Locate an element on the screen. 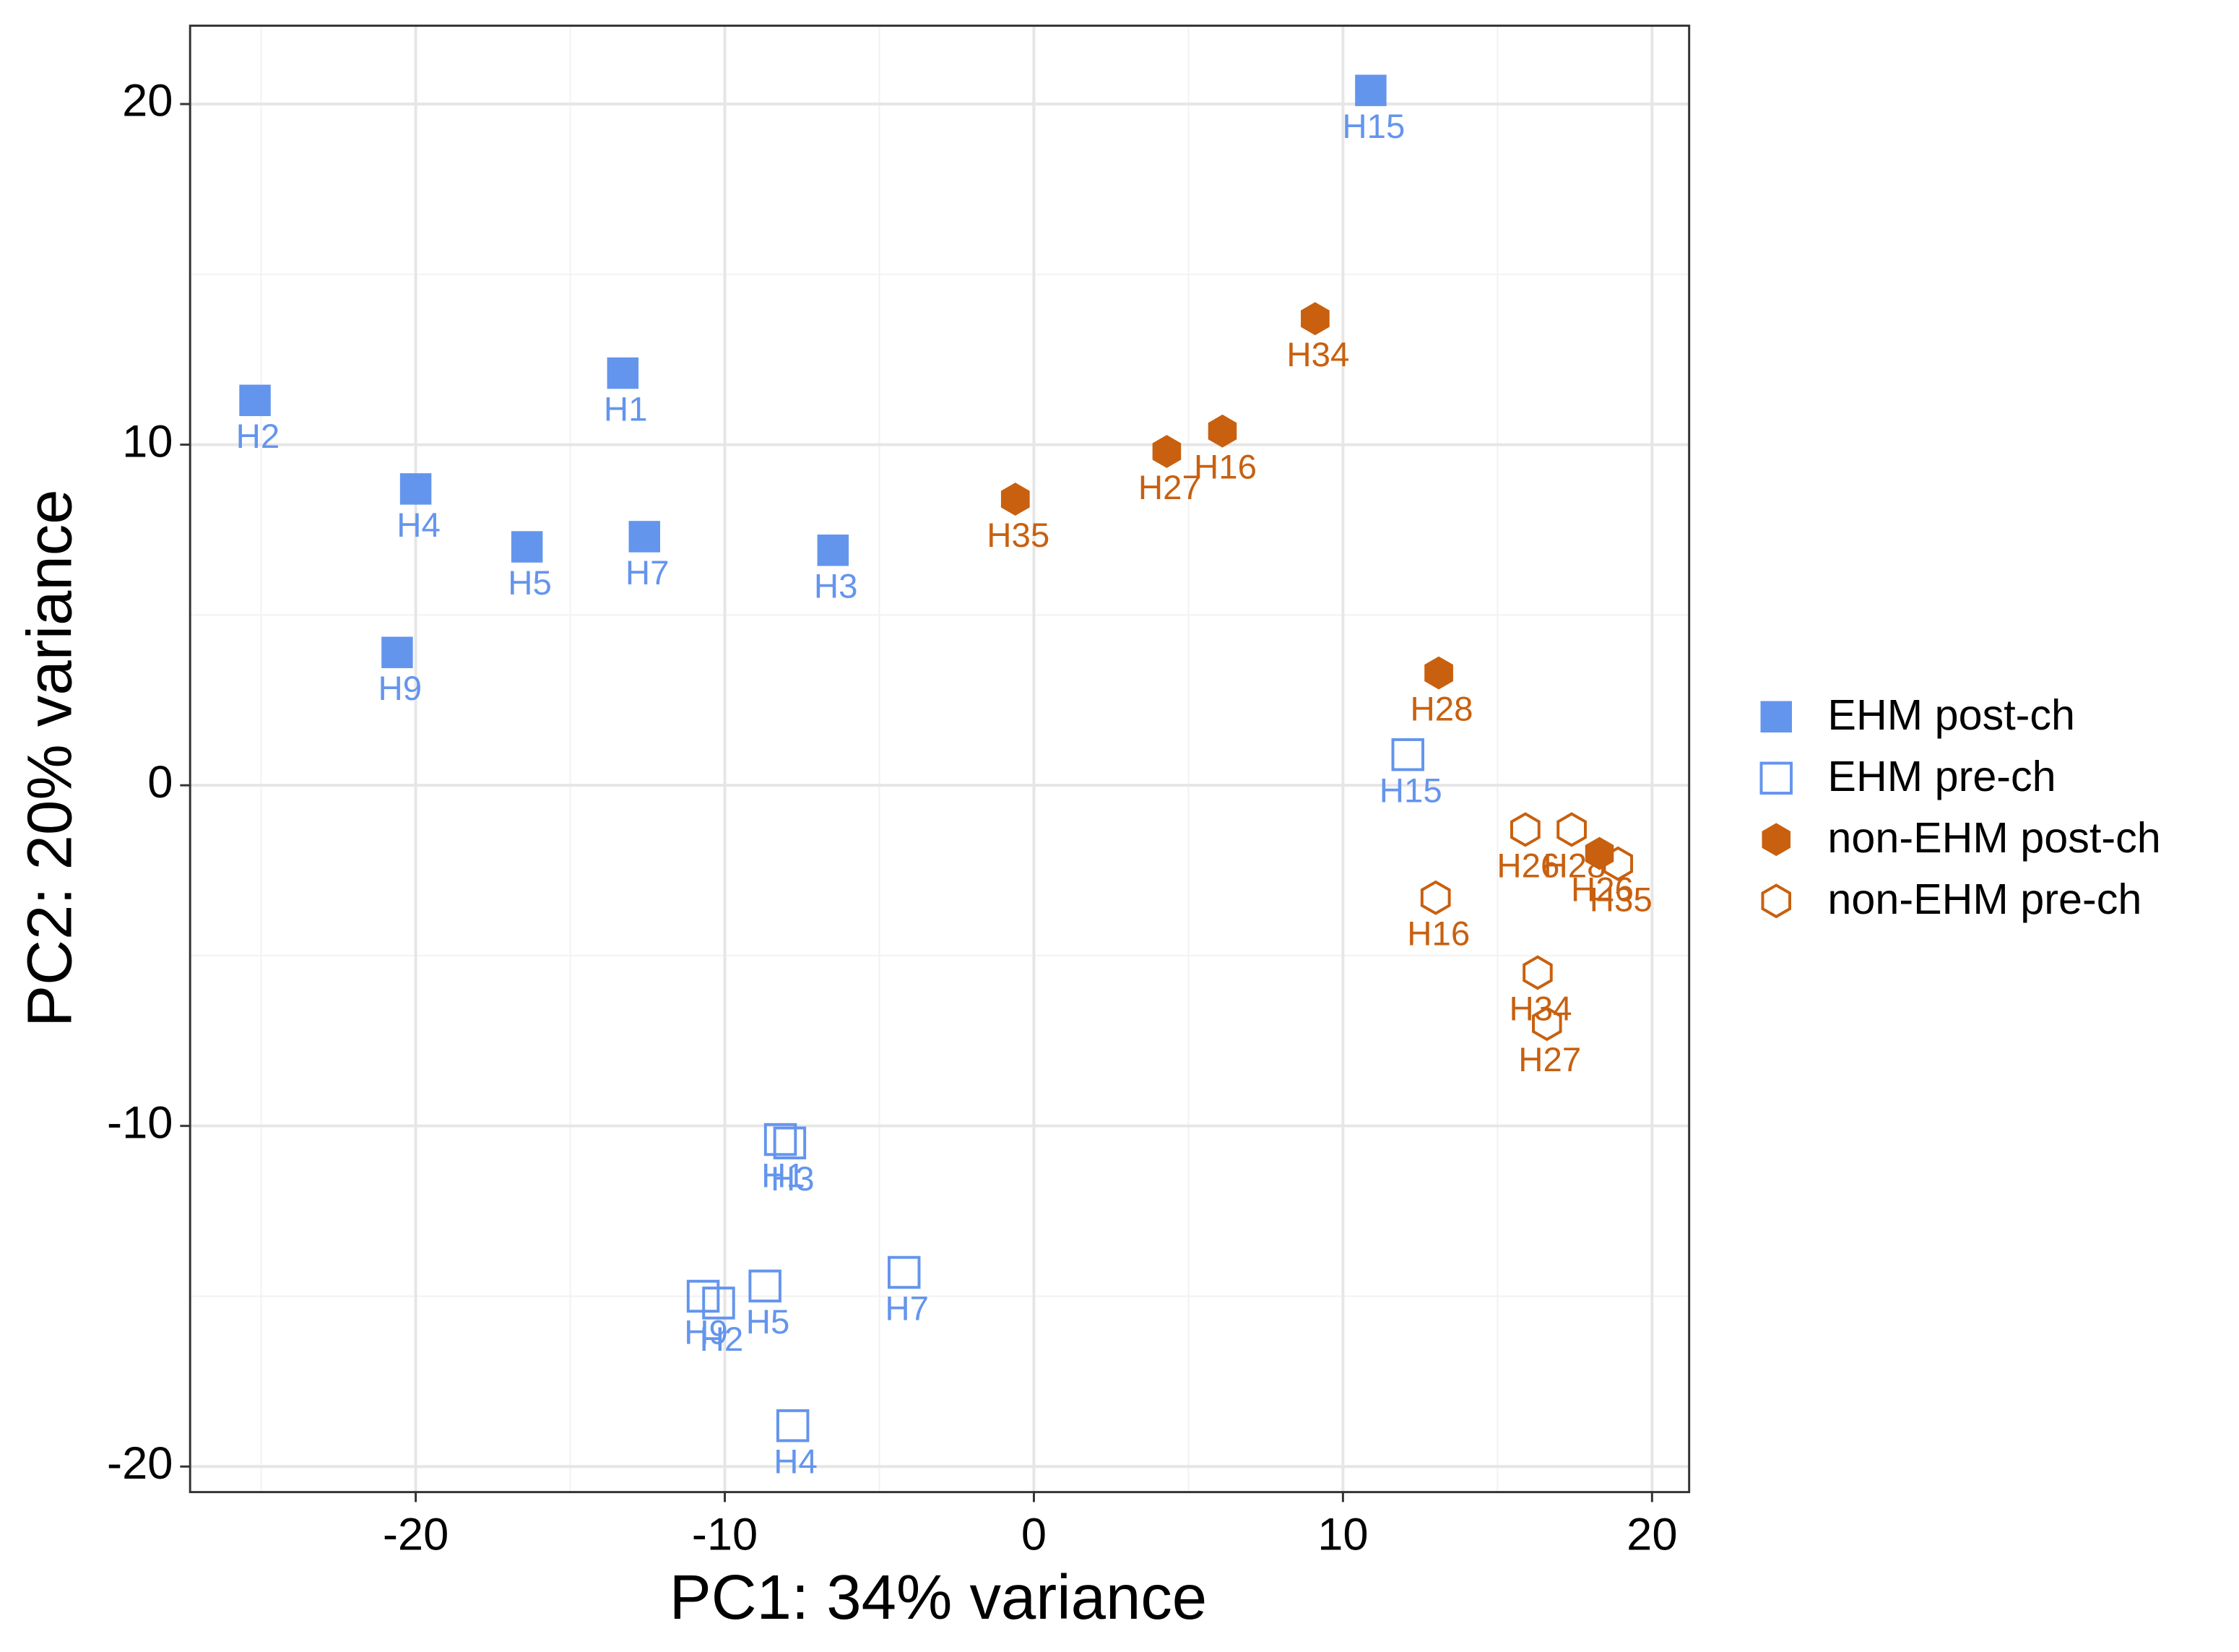 The width and height of the screenshot is (2239, 1652). y-axis-title: PC2: 20% variance is located at coordinates (49, 757).